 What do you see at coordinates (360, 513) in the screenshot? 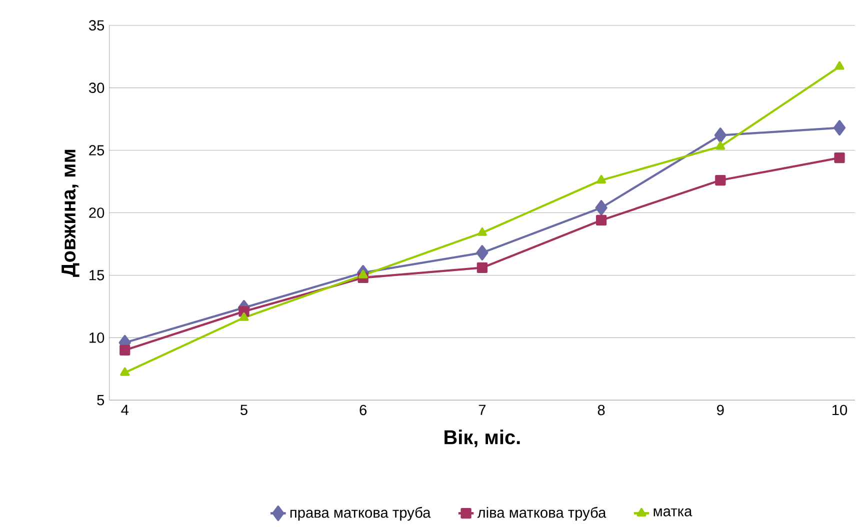
I see `legend-label: права маткова труба` at bounding box center [360, 513].